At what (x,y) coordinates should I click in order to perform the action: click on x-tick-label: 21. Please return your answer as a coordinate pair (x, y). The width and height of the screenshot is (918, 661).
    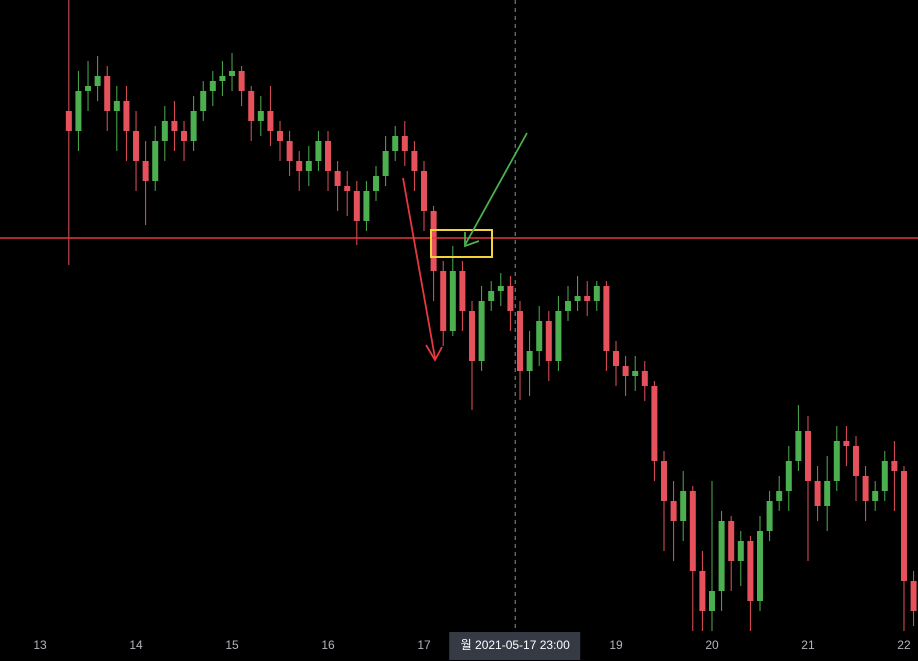
    Looking at the image, I should click on (808, 645).